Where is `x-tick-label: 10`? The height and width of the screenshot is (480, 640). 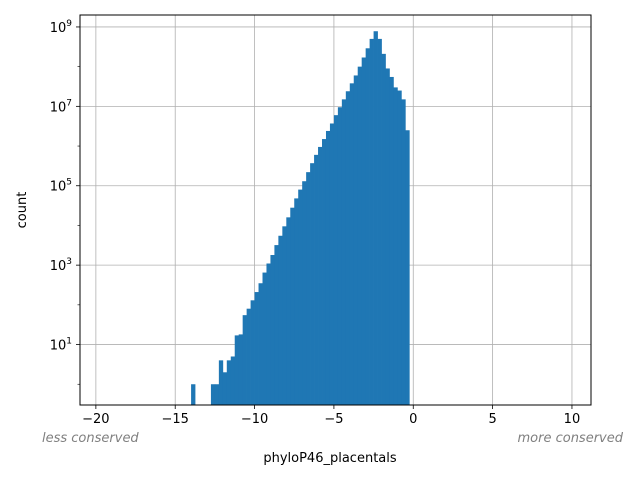
x-tick-label: 10 is located at coordinates (572, 419).